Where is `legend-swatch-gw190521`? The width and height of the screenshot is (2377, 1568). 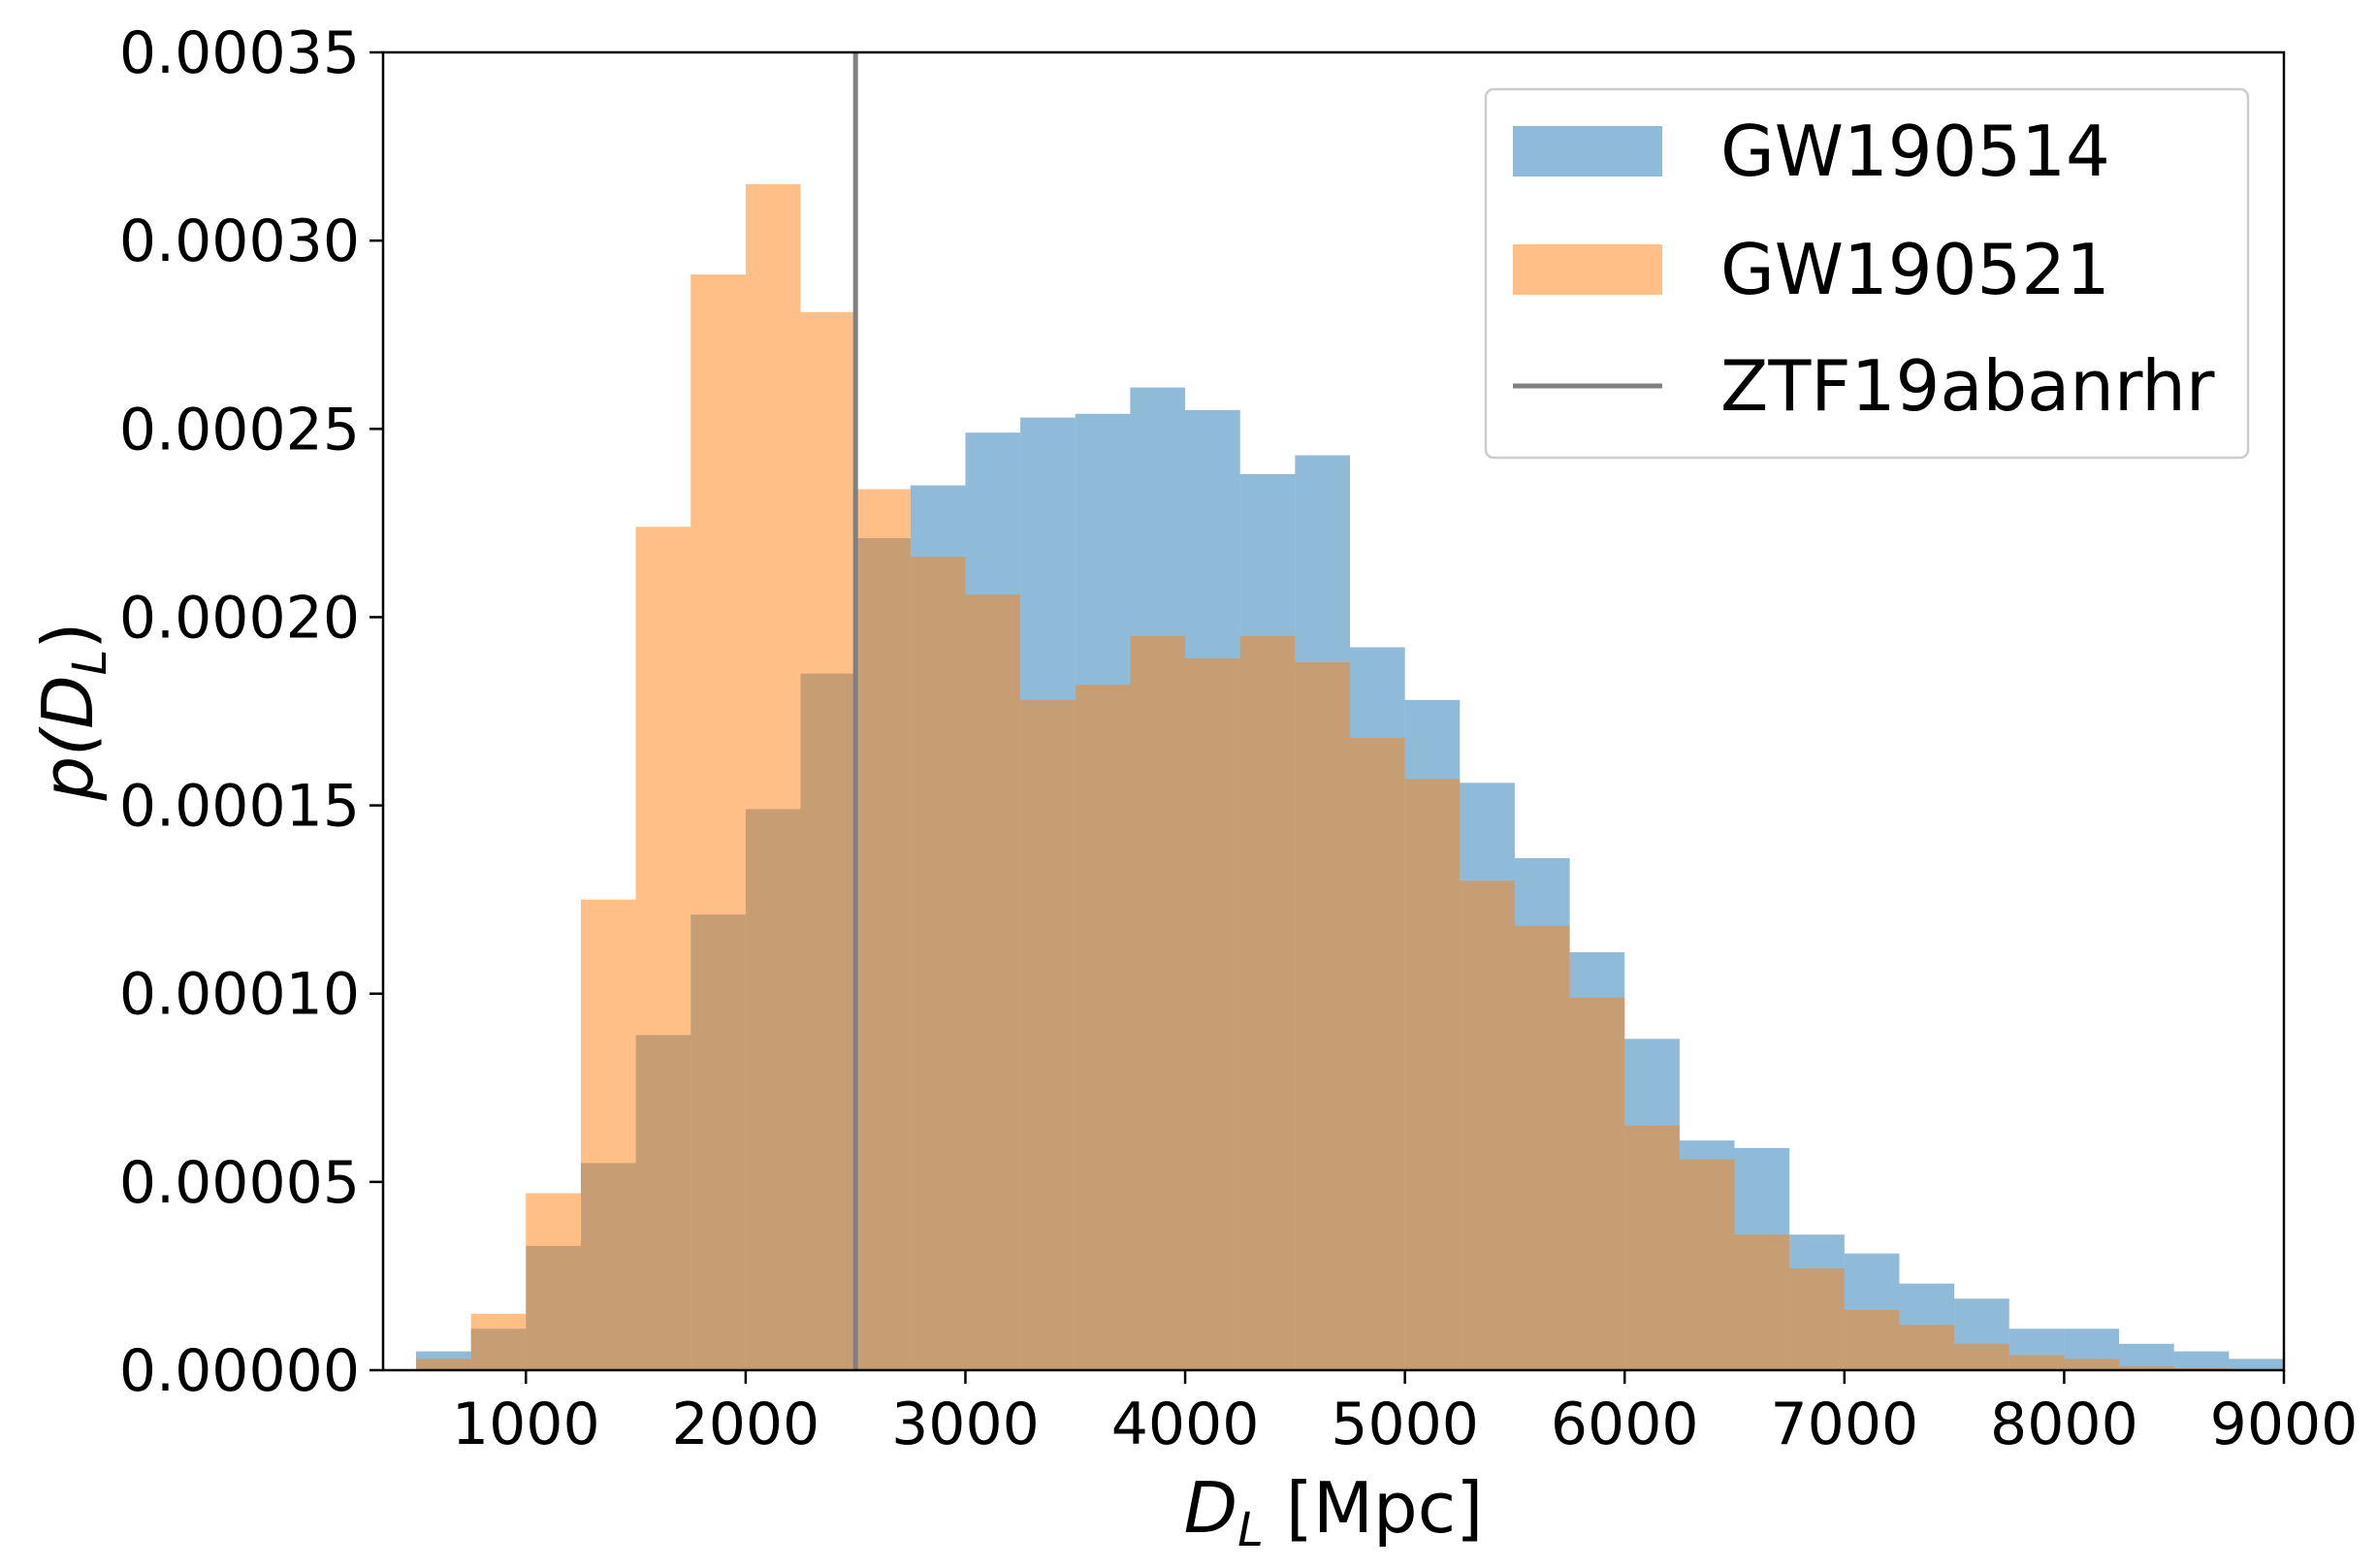
legend-swatch-gw190521 is located at coordinates (1587, 269).